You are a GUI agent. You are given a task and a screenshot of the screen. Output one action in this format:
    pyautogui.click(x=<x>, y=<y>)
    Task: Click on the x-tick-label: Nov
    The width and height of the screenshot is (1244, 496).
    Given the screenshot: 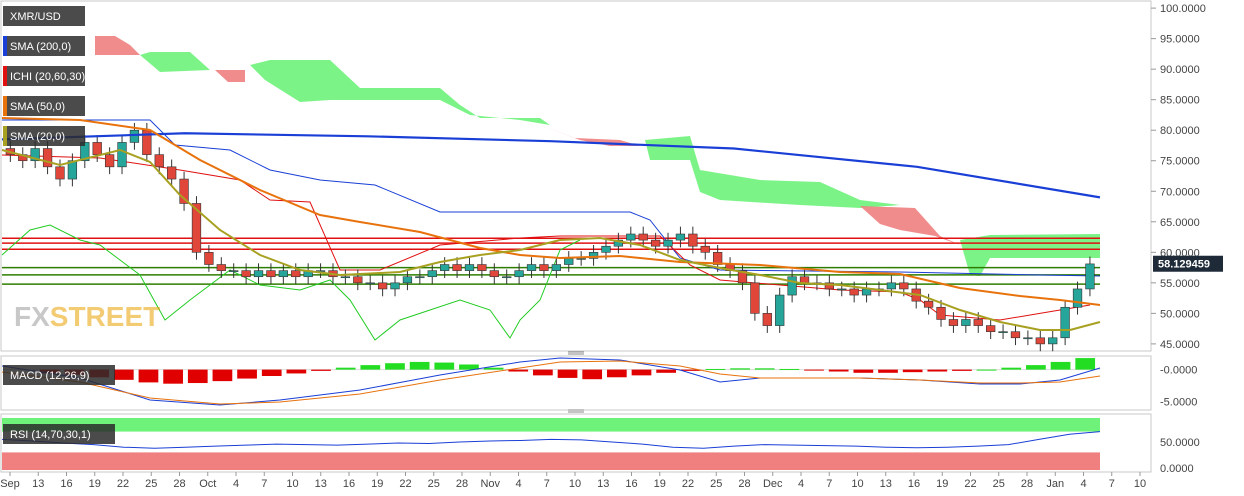 What is the action you would take?
    pyautogui.click(x=490, y=484)
    